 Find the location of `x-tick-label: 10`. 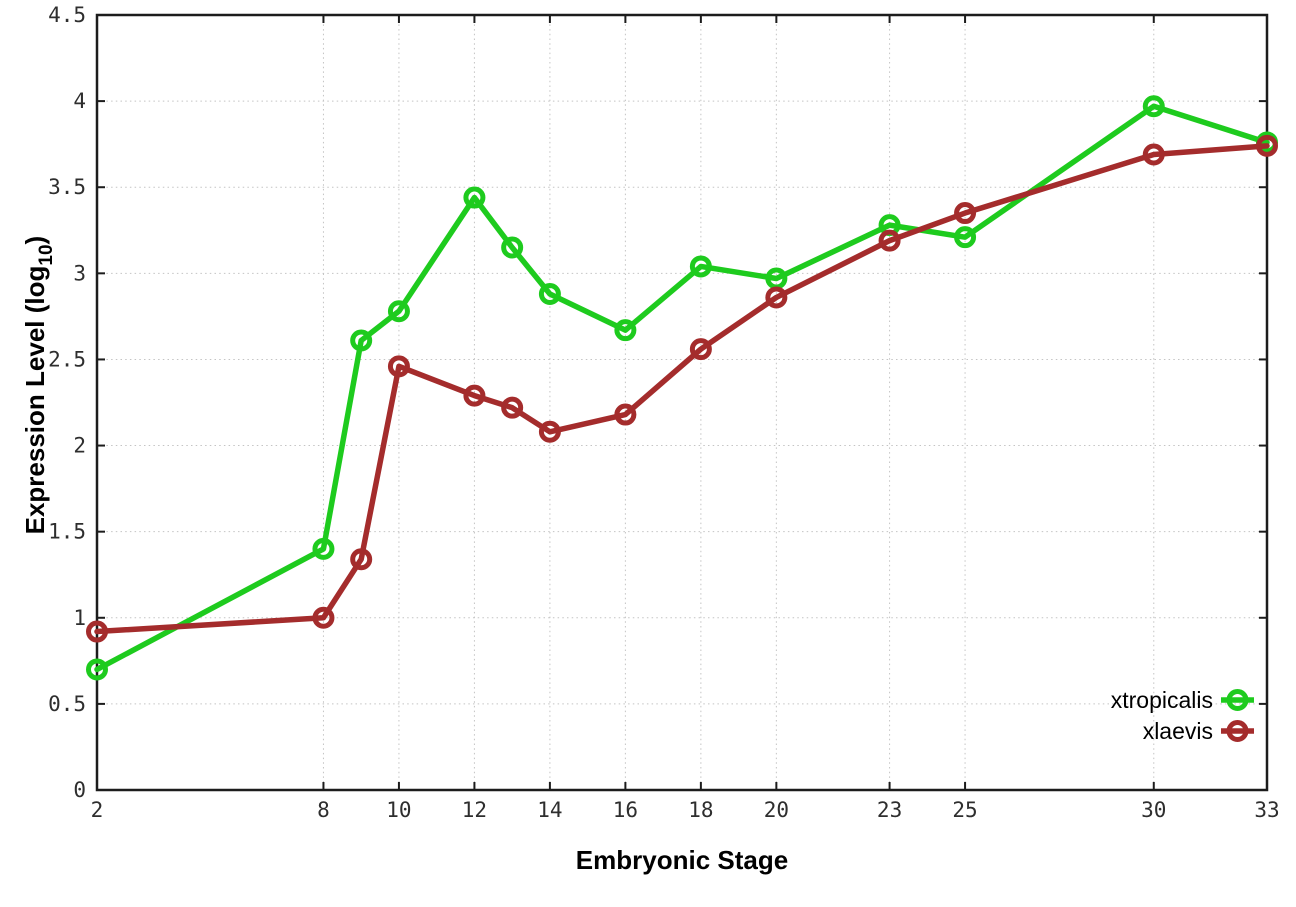

x-tick-label: 10 is located at coordinates (398, 810).